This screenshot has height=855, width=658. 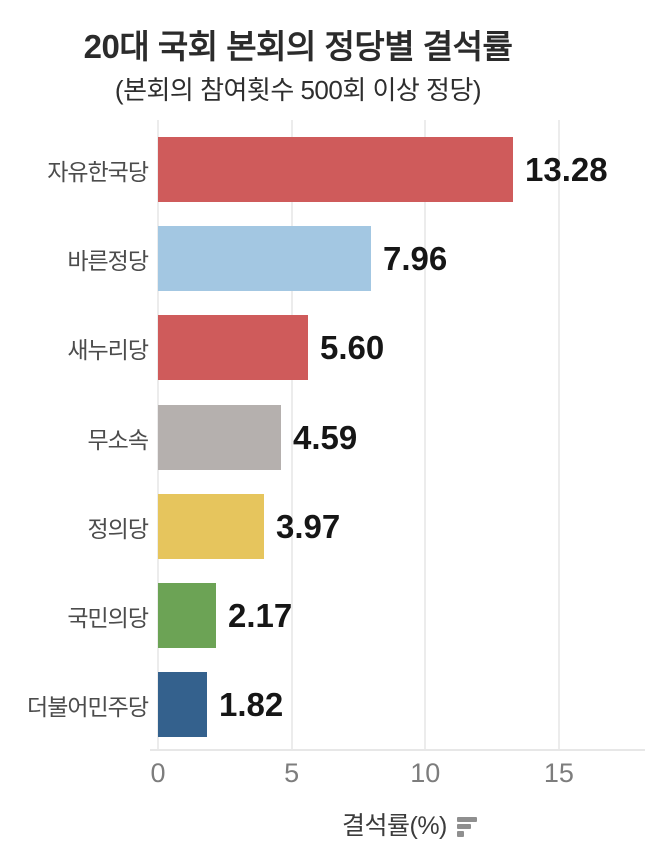 What do you see at coordinates (118, 439) in the screenshot?
I see `category-label: 무소속` at bounding box center [118, 439].